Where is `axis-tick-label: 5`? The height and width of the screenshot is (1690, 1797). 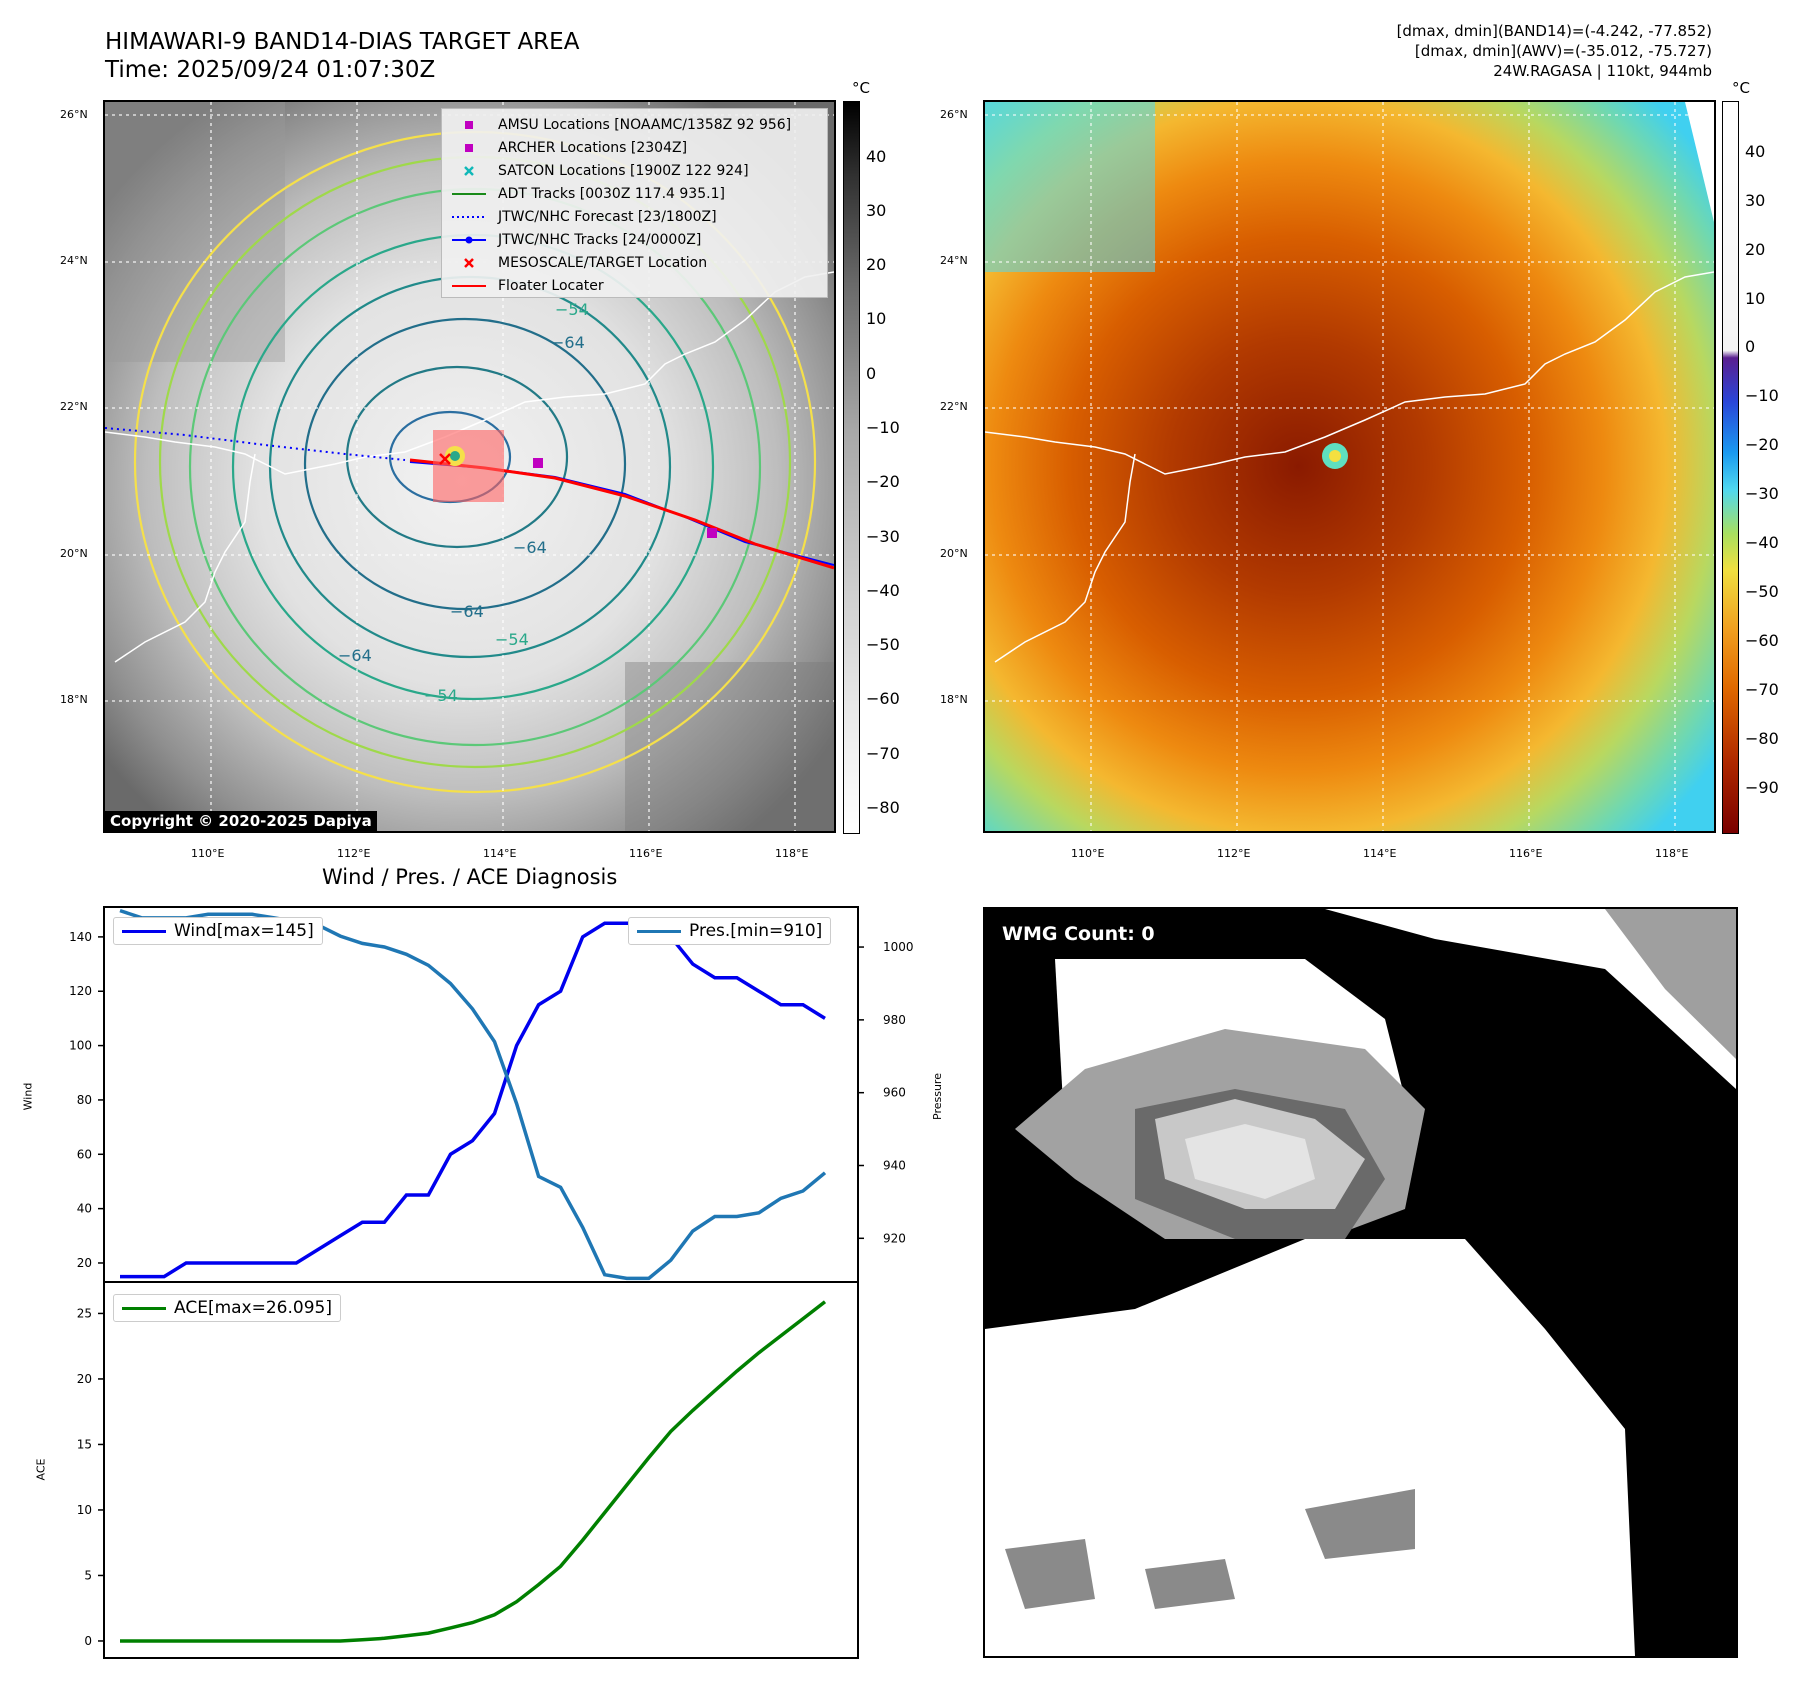 axis-tick-label: 5 is located at coordinates (88, 1575).